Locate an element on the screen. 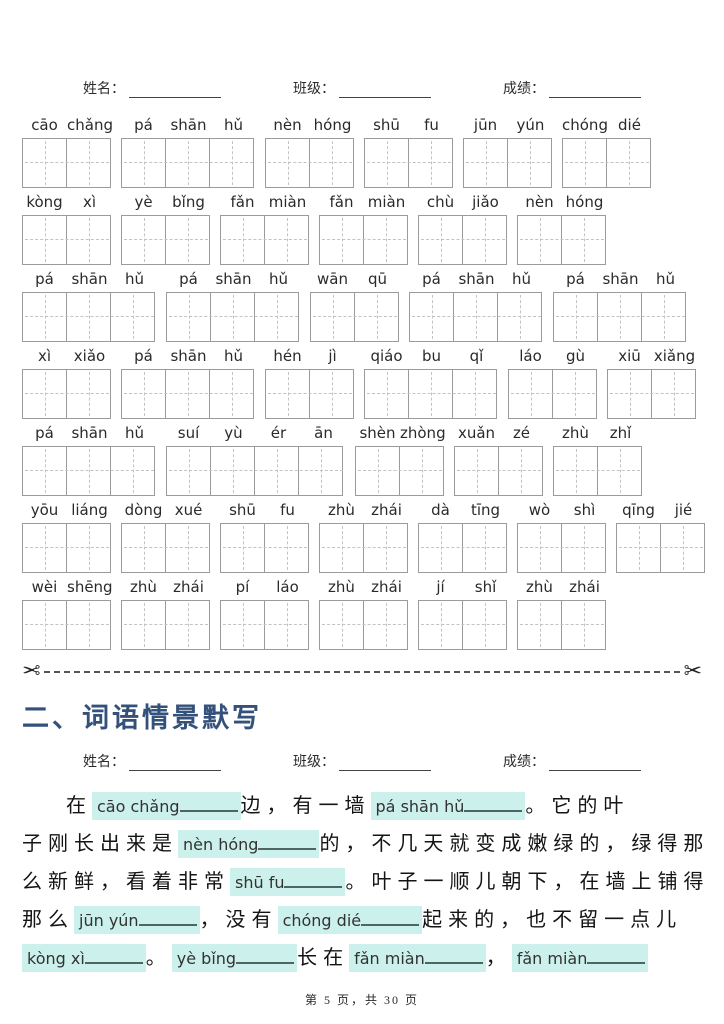 This screenshot has height=1024, width=724. pinyin-syllable: xuǎn is located at coordinates (476, 433).